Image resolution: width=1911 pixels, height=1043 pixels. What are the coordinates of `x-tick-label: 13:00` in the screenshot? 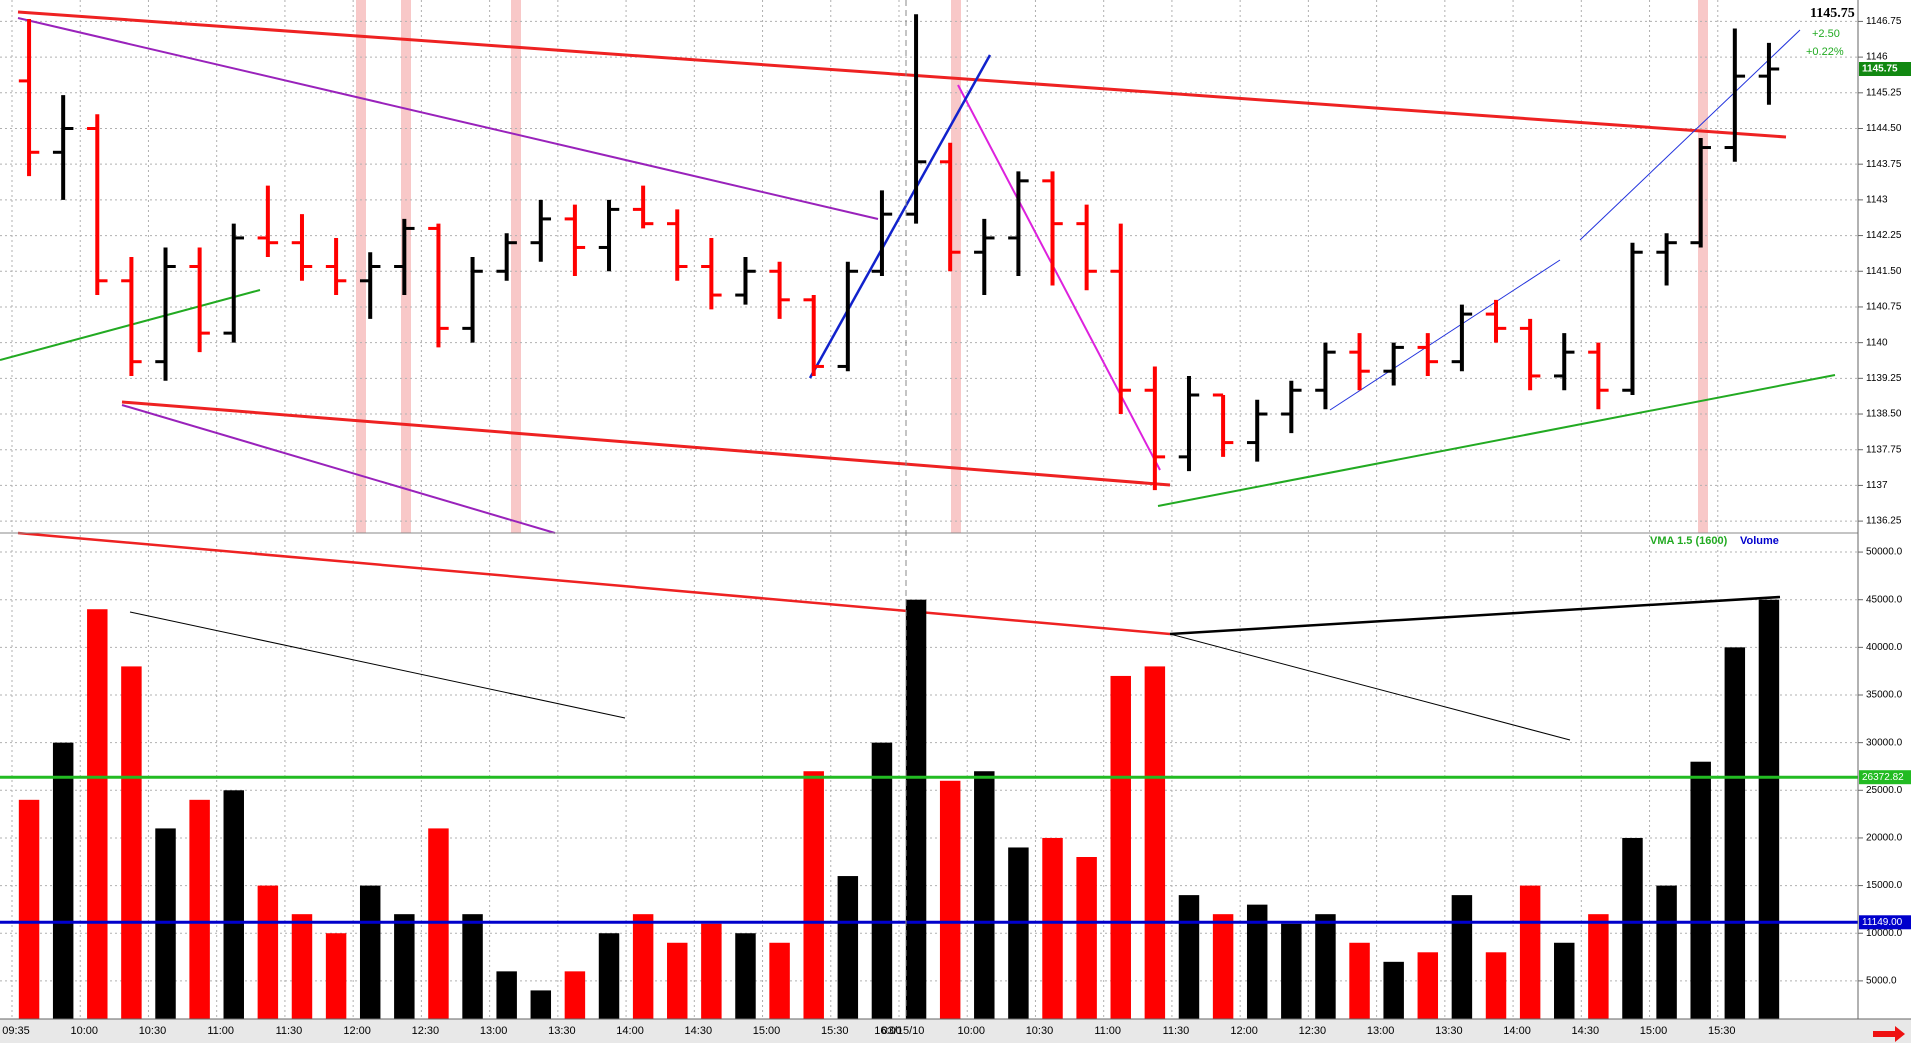 It's located at (1381, 1031).